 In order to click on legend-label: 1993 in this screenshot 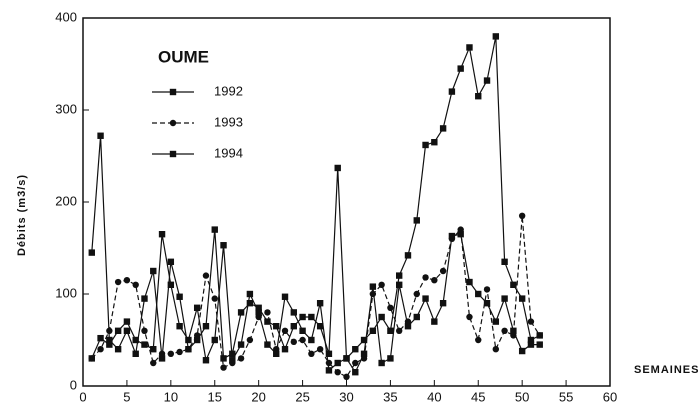, I will do `click(228, 121)`.